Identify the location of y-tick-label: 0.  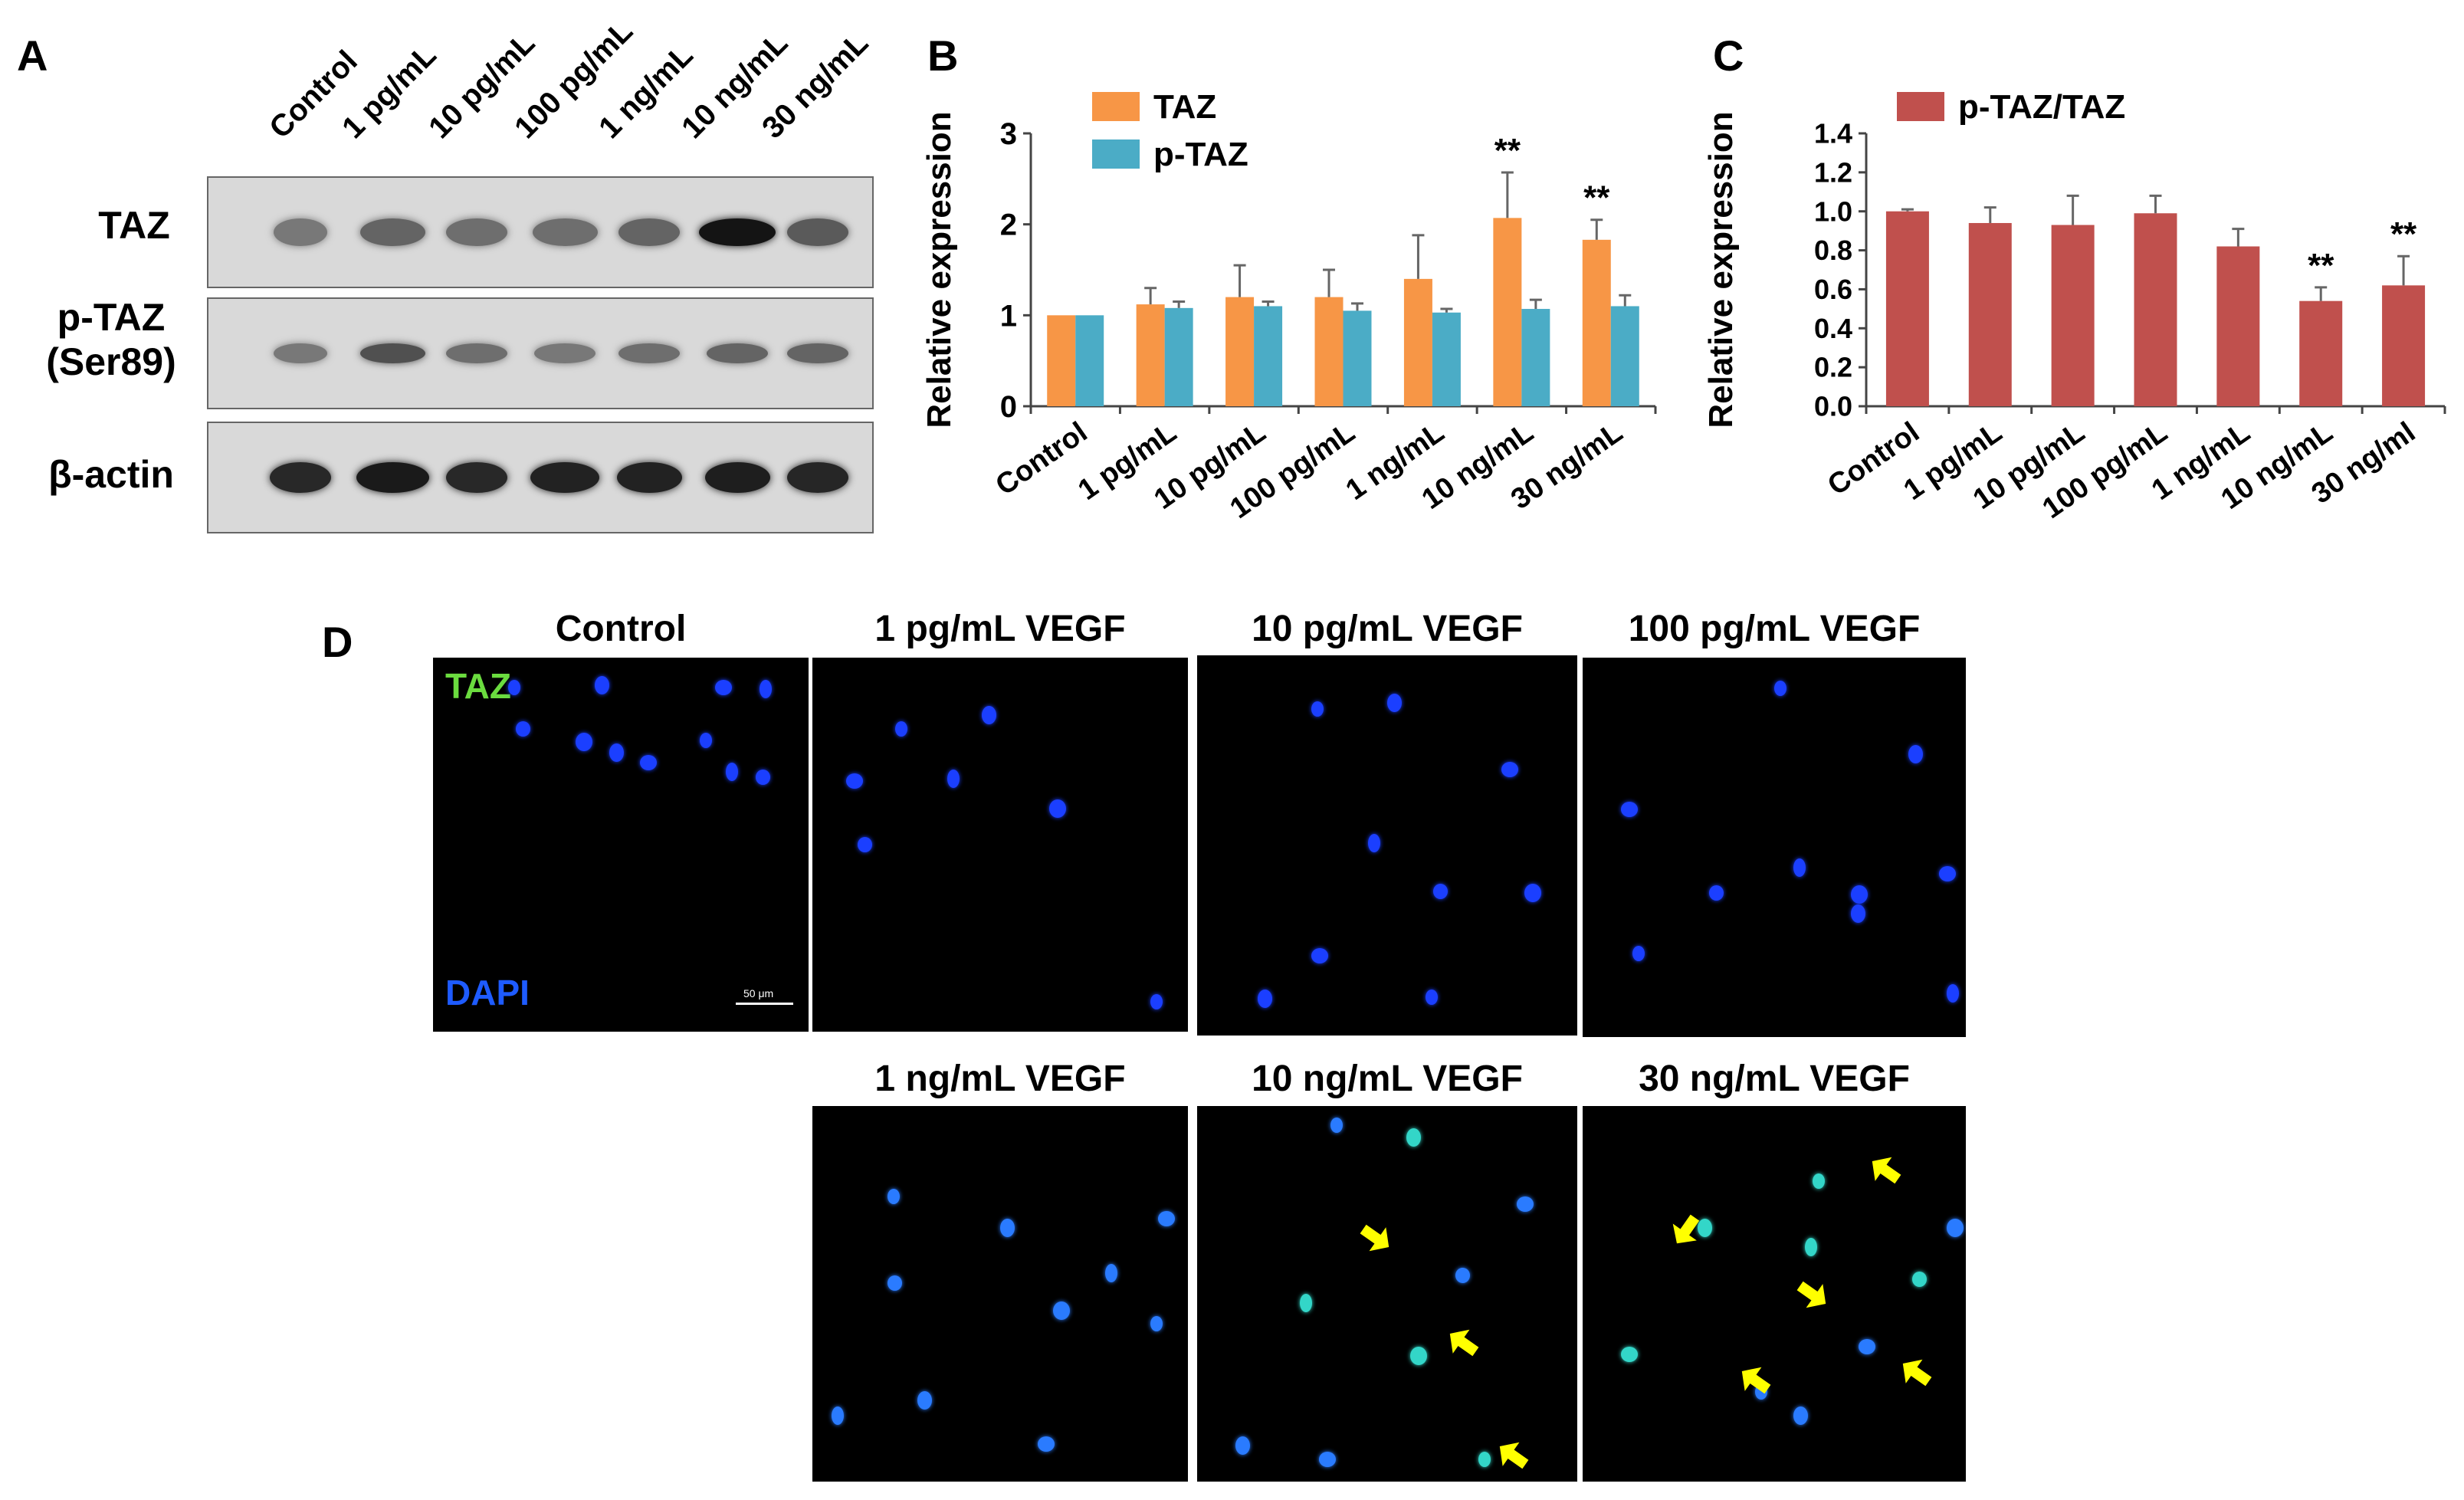
(1009, 407).